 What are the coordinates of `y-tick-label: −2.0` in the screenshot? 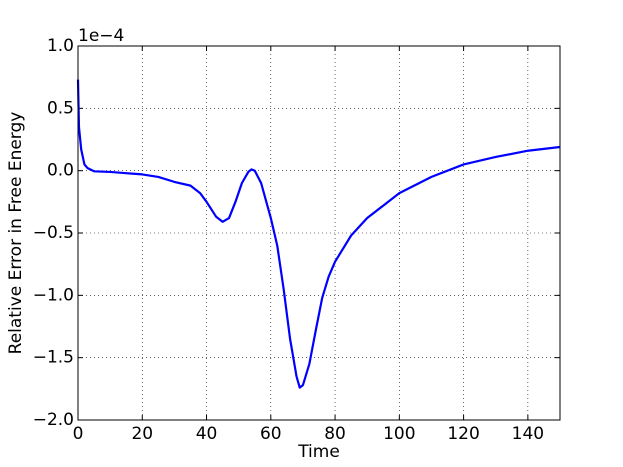 It's located at (53, 420).